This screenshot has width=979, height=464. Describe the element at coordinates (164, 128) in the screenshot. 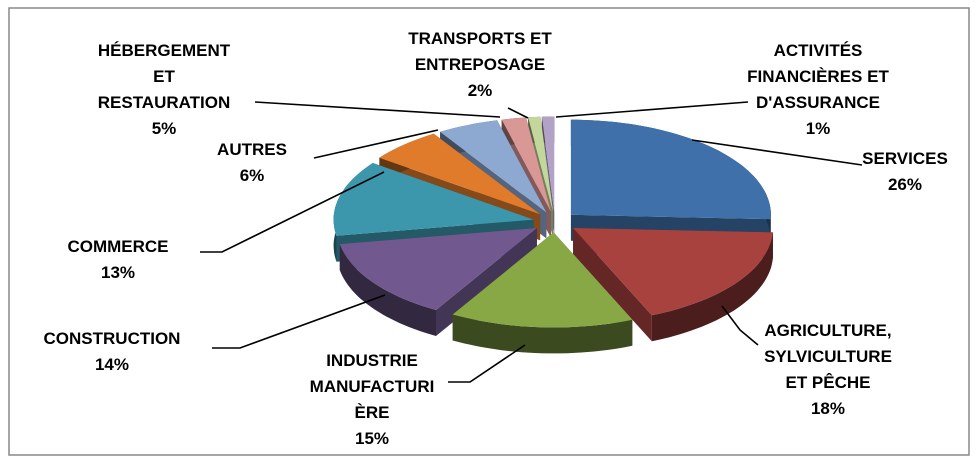

I see `value-label: 5%` at that location.